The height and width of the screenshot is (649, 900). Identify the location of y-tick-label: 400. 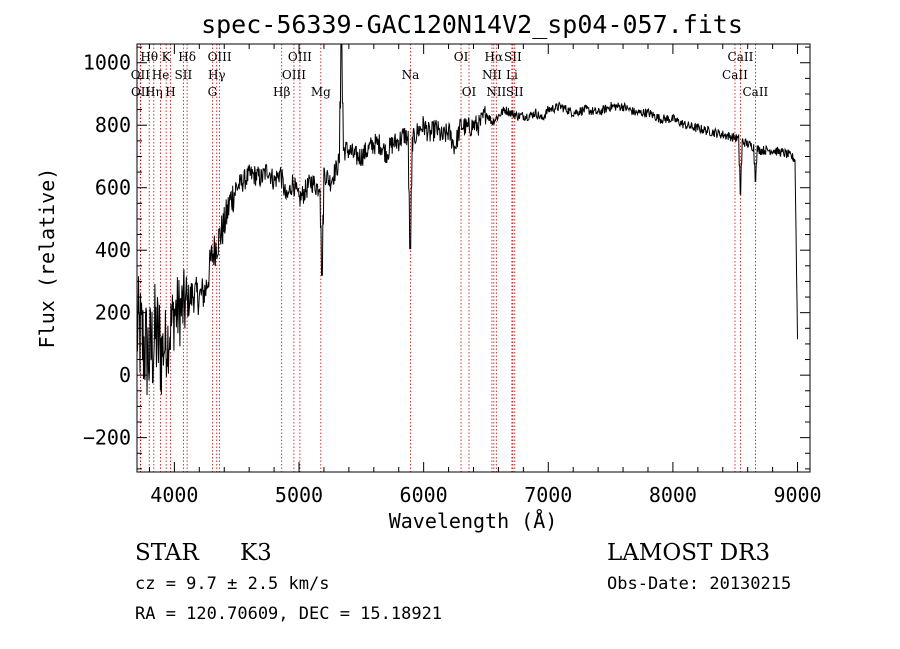
(113, 250).